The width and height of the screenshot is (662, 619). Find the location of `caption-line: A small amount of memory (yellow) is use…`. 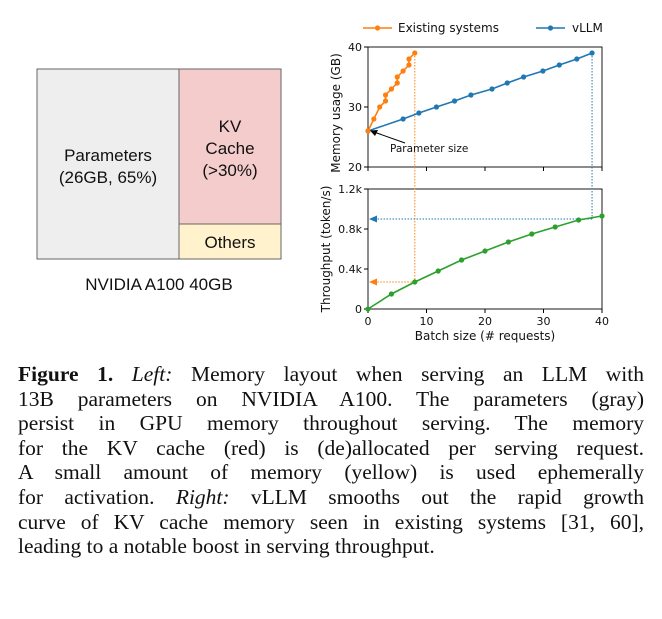

caption-line: A small amount of memory (yellow) is use… is located at coordinates (331, 472).